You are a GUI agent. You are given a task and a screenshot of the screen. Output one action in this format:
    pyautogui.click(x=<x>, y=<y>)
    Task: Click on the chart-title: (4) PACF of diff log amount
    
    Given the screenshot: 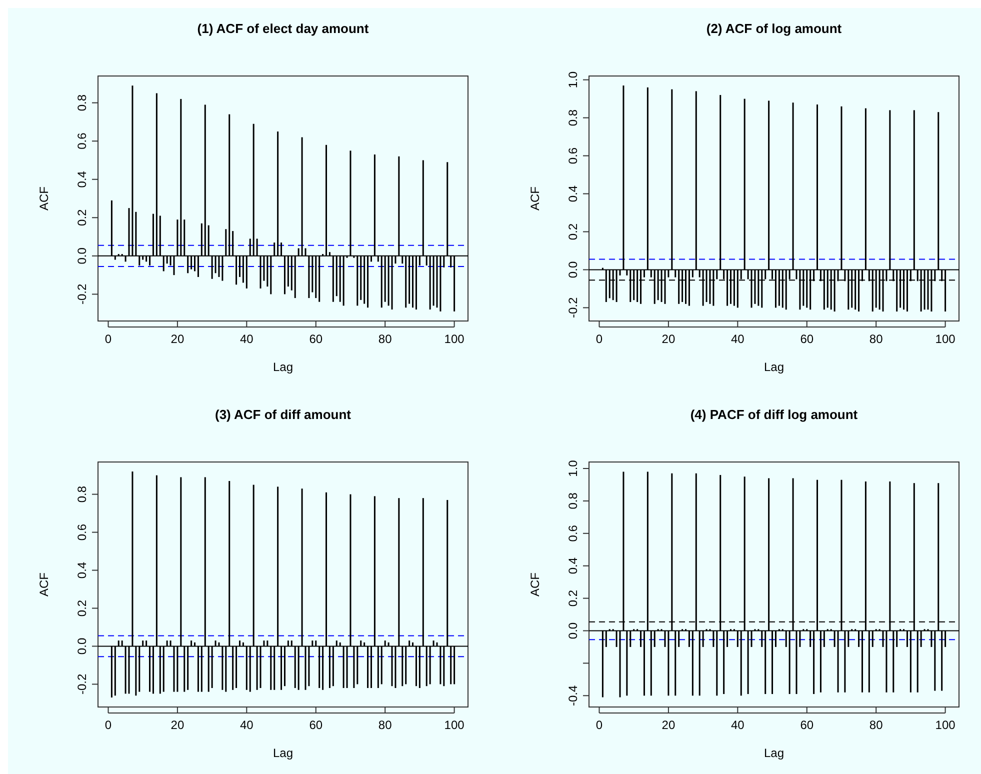 What is the action you would take?
    pyautogui.click(x=774, y=414)
    